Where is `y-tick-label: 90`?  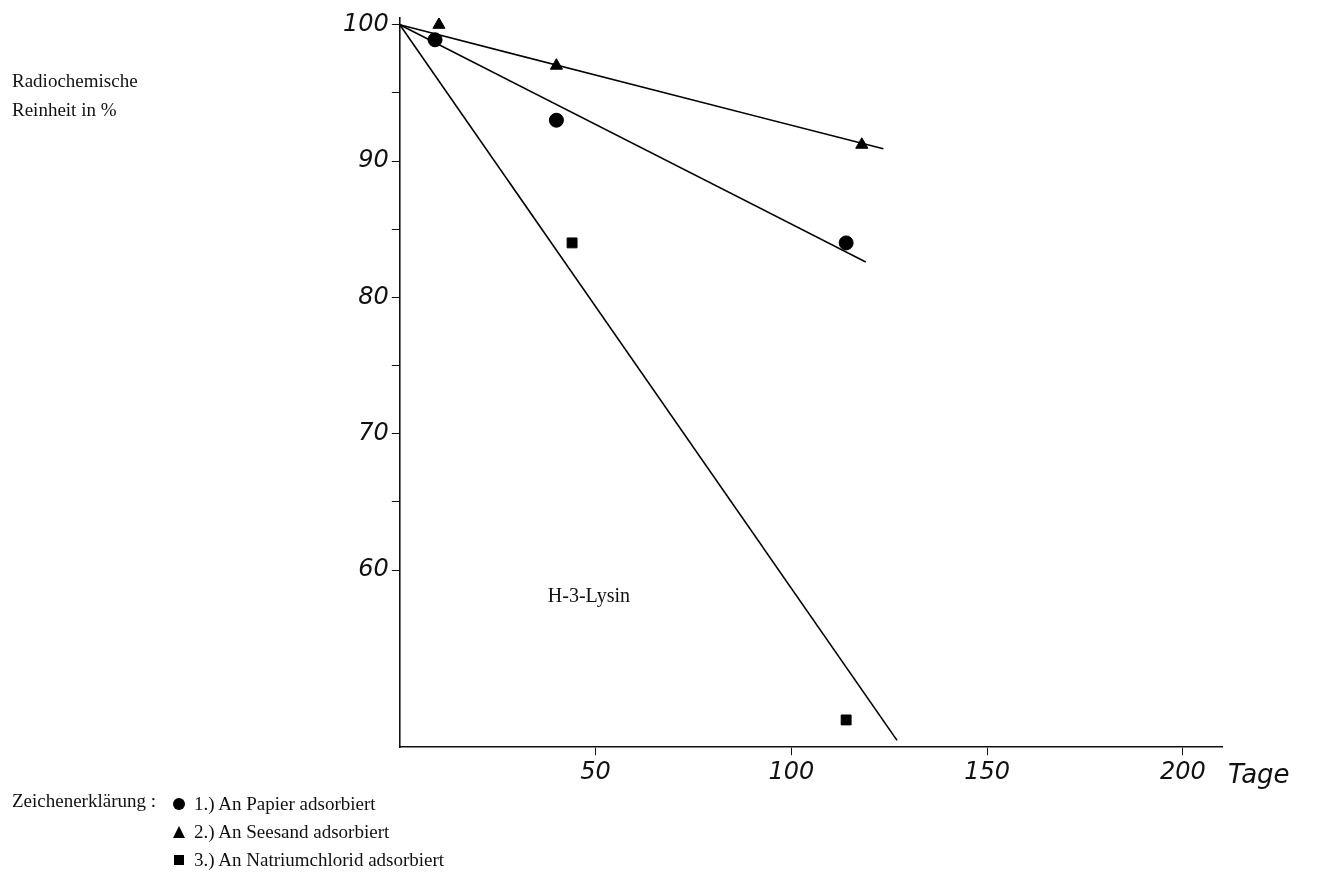 y-tick-label: 90 is located at coordinates (373, 159).